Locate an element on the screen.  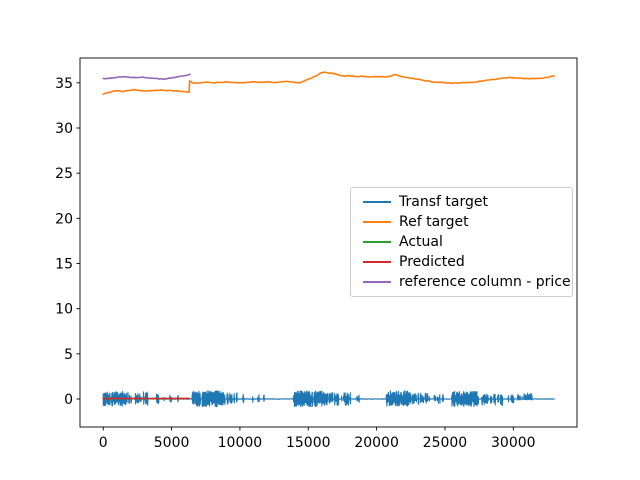
y-tick-label: 25 is located at coordinates (64, 174).